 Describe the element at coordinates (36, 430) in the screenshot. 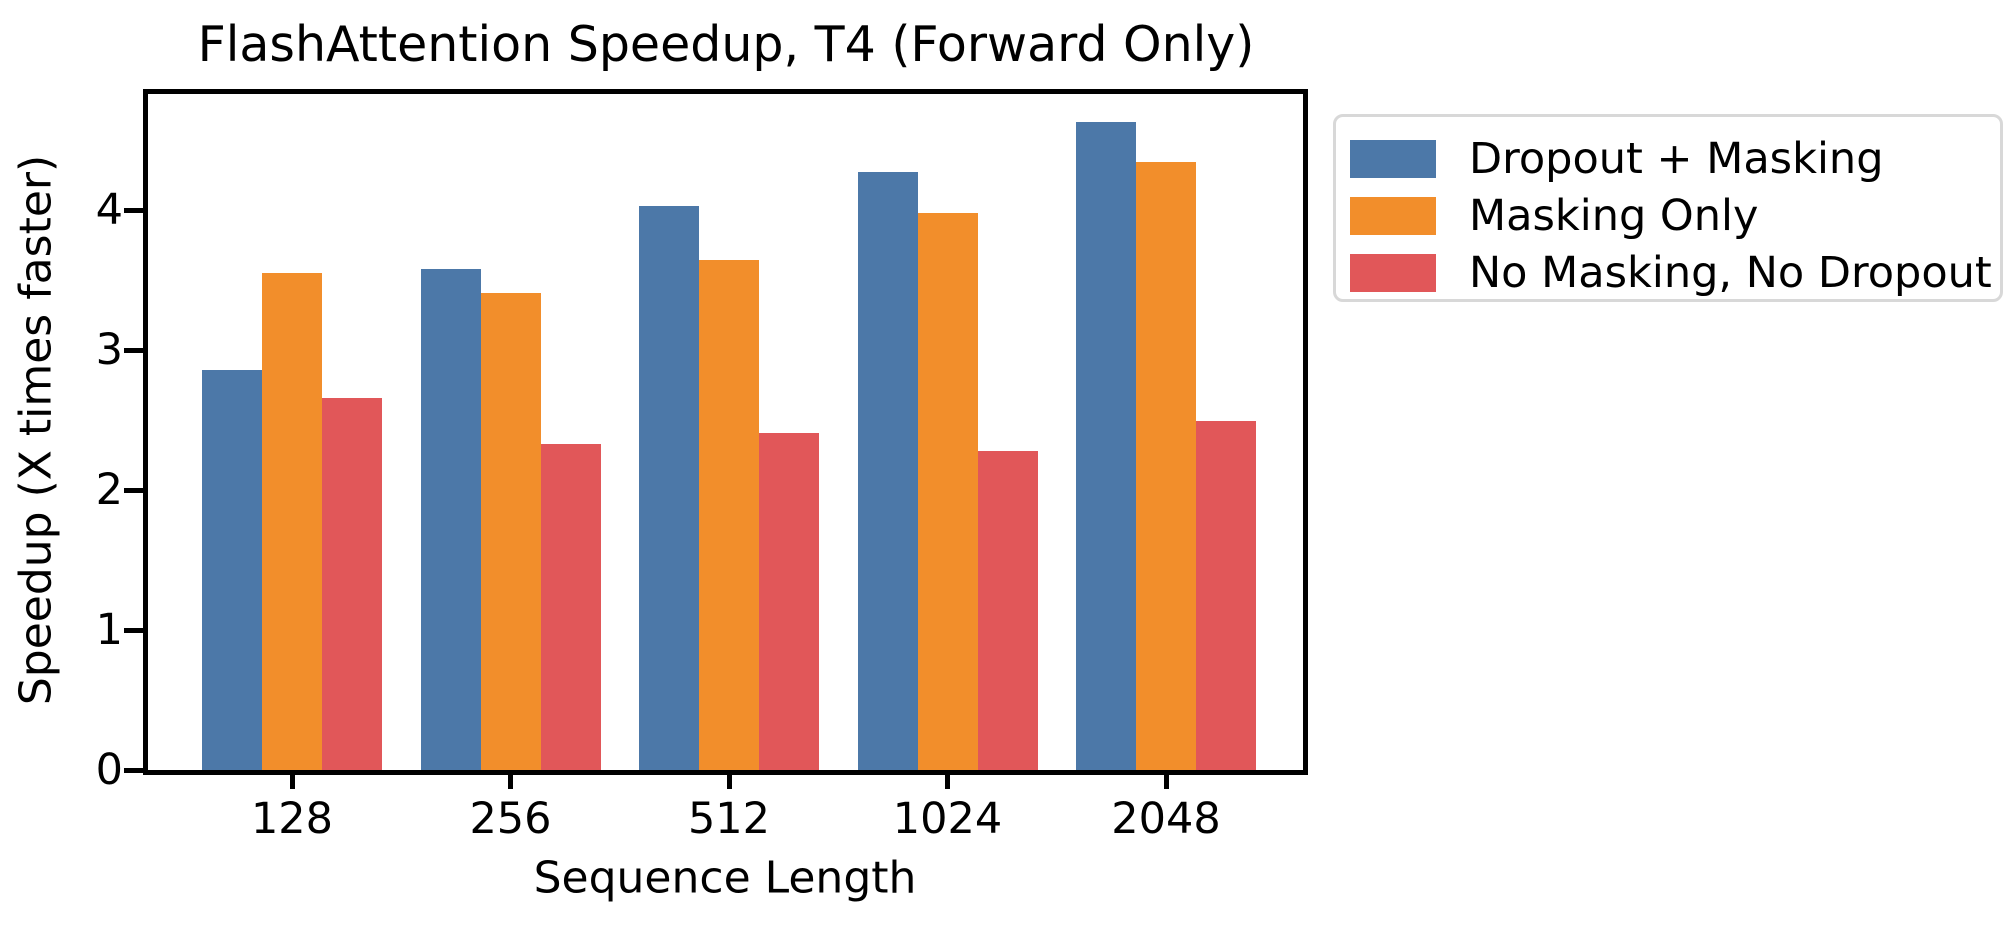

I see `y-axis-label: Speedup (X times faster)` at that location.